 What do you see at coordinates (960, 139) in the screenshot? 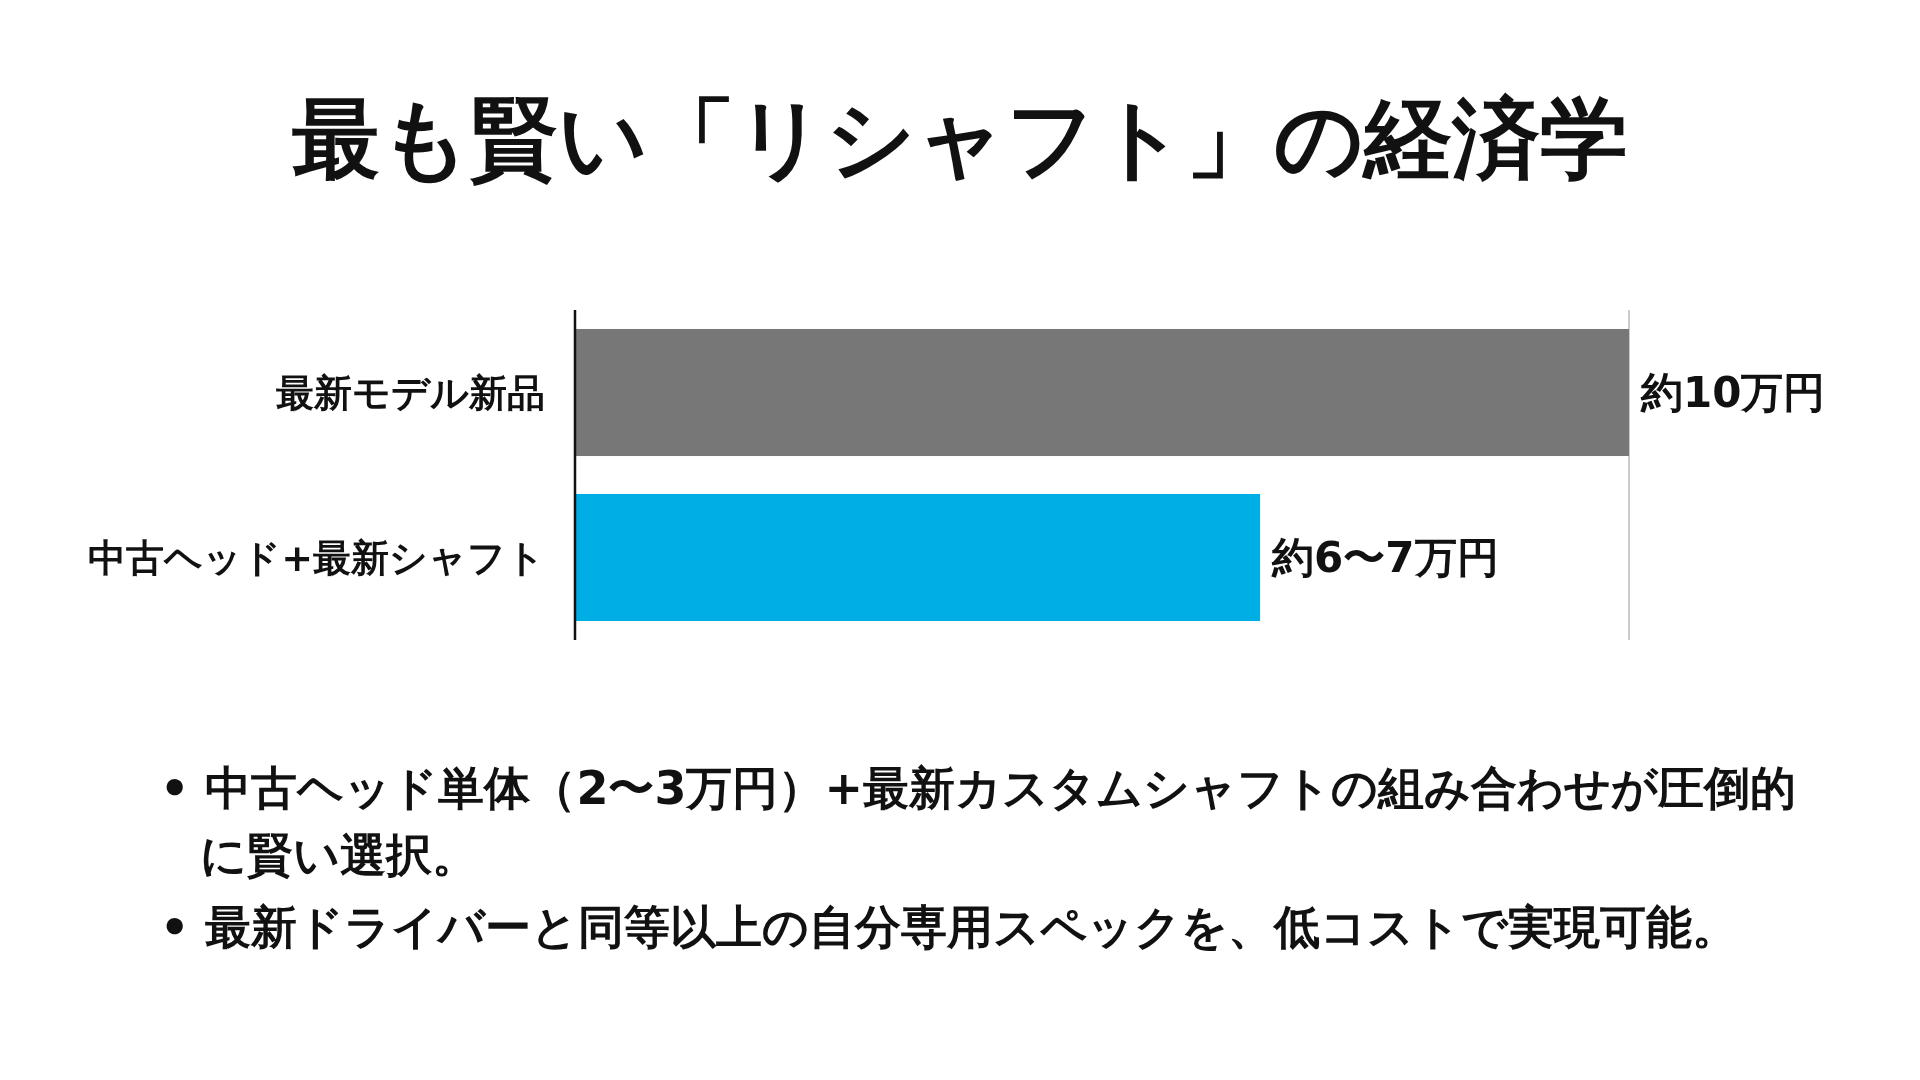
I see `chart-title: 最も賢い「リシャフト」の経済学` at bounding box center [960, 139].